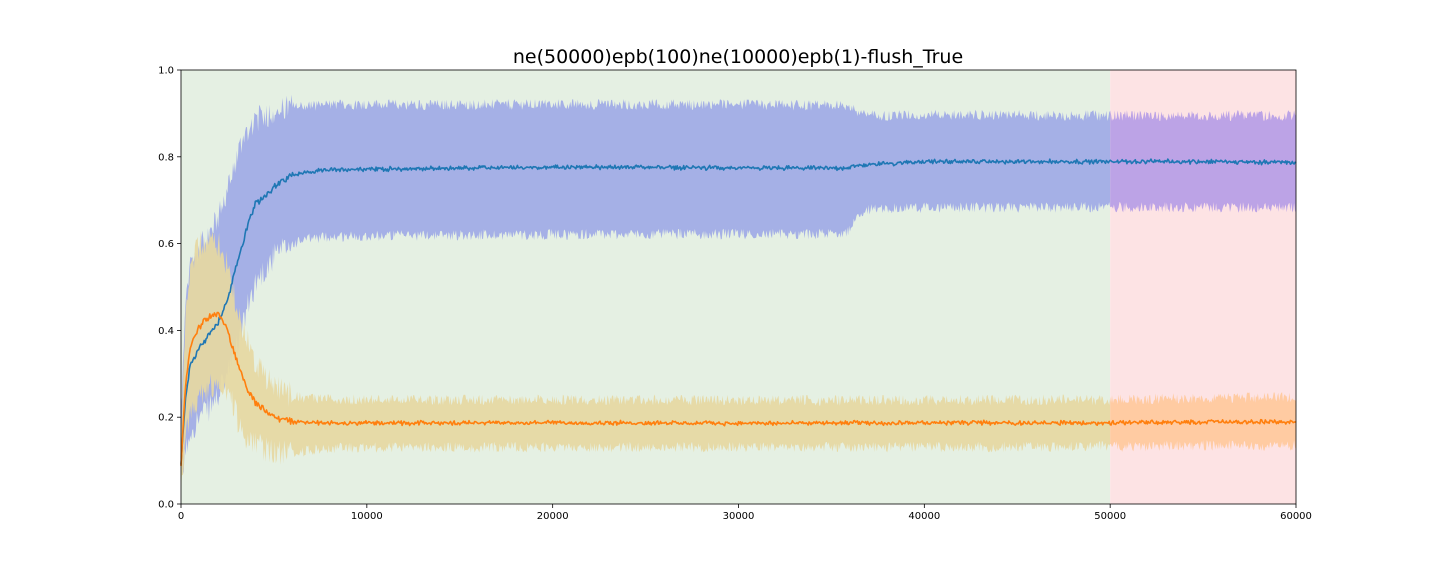 The height and width of the screenshot is (576, 1440). I want to click on y-tick-label: 0.0, so click(166, 505).